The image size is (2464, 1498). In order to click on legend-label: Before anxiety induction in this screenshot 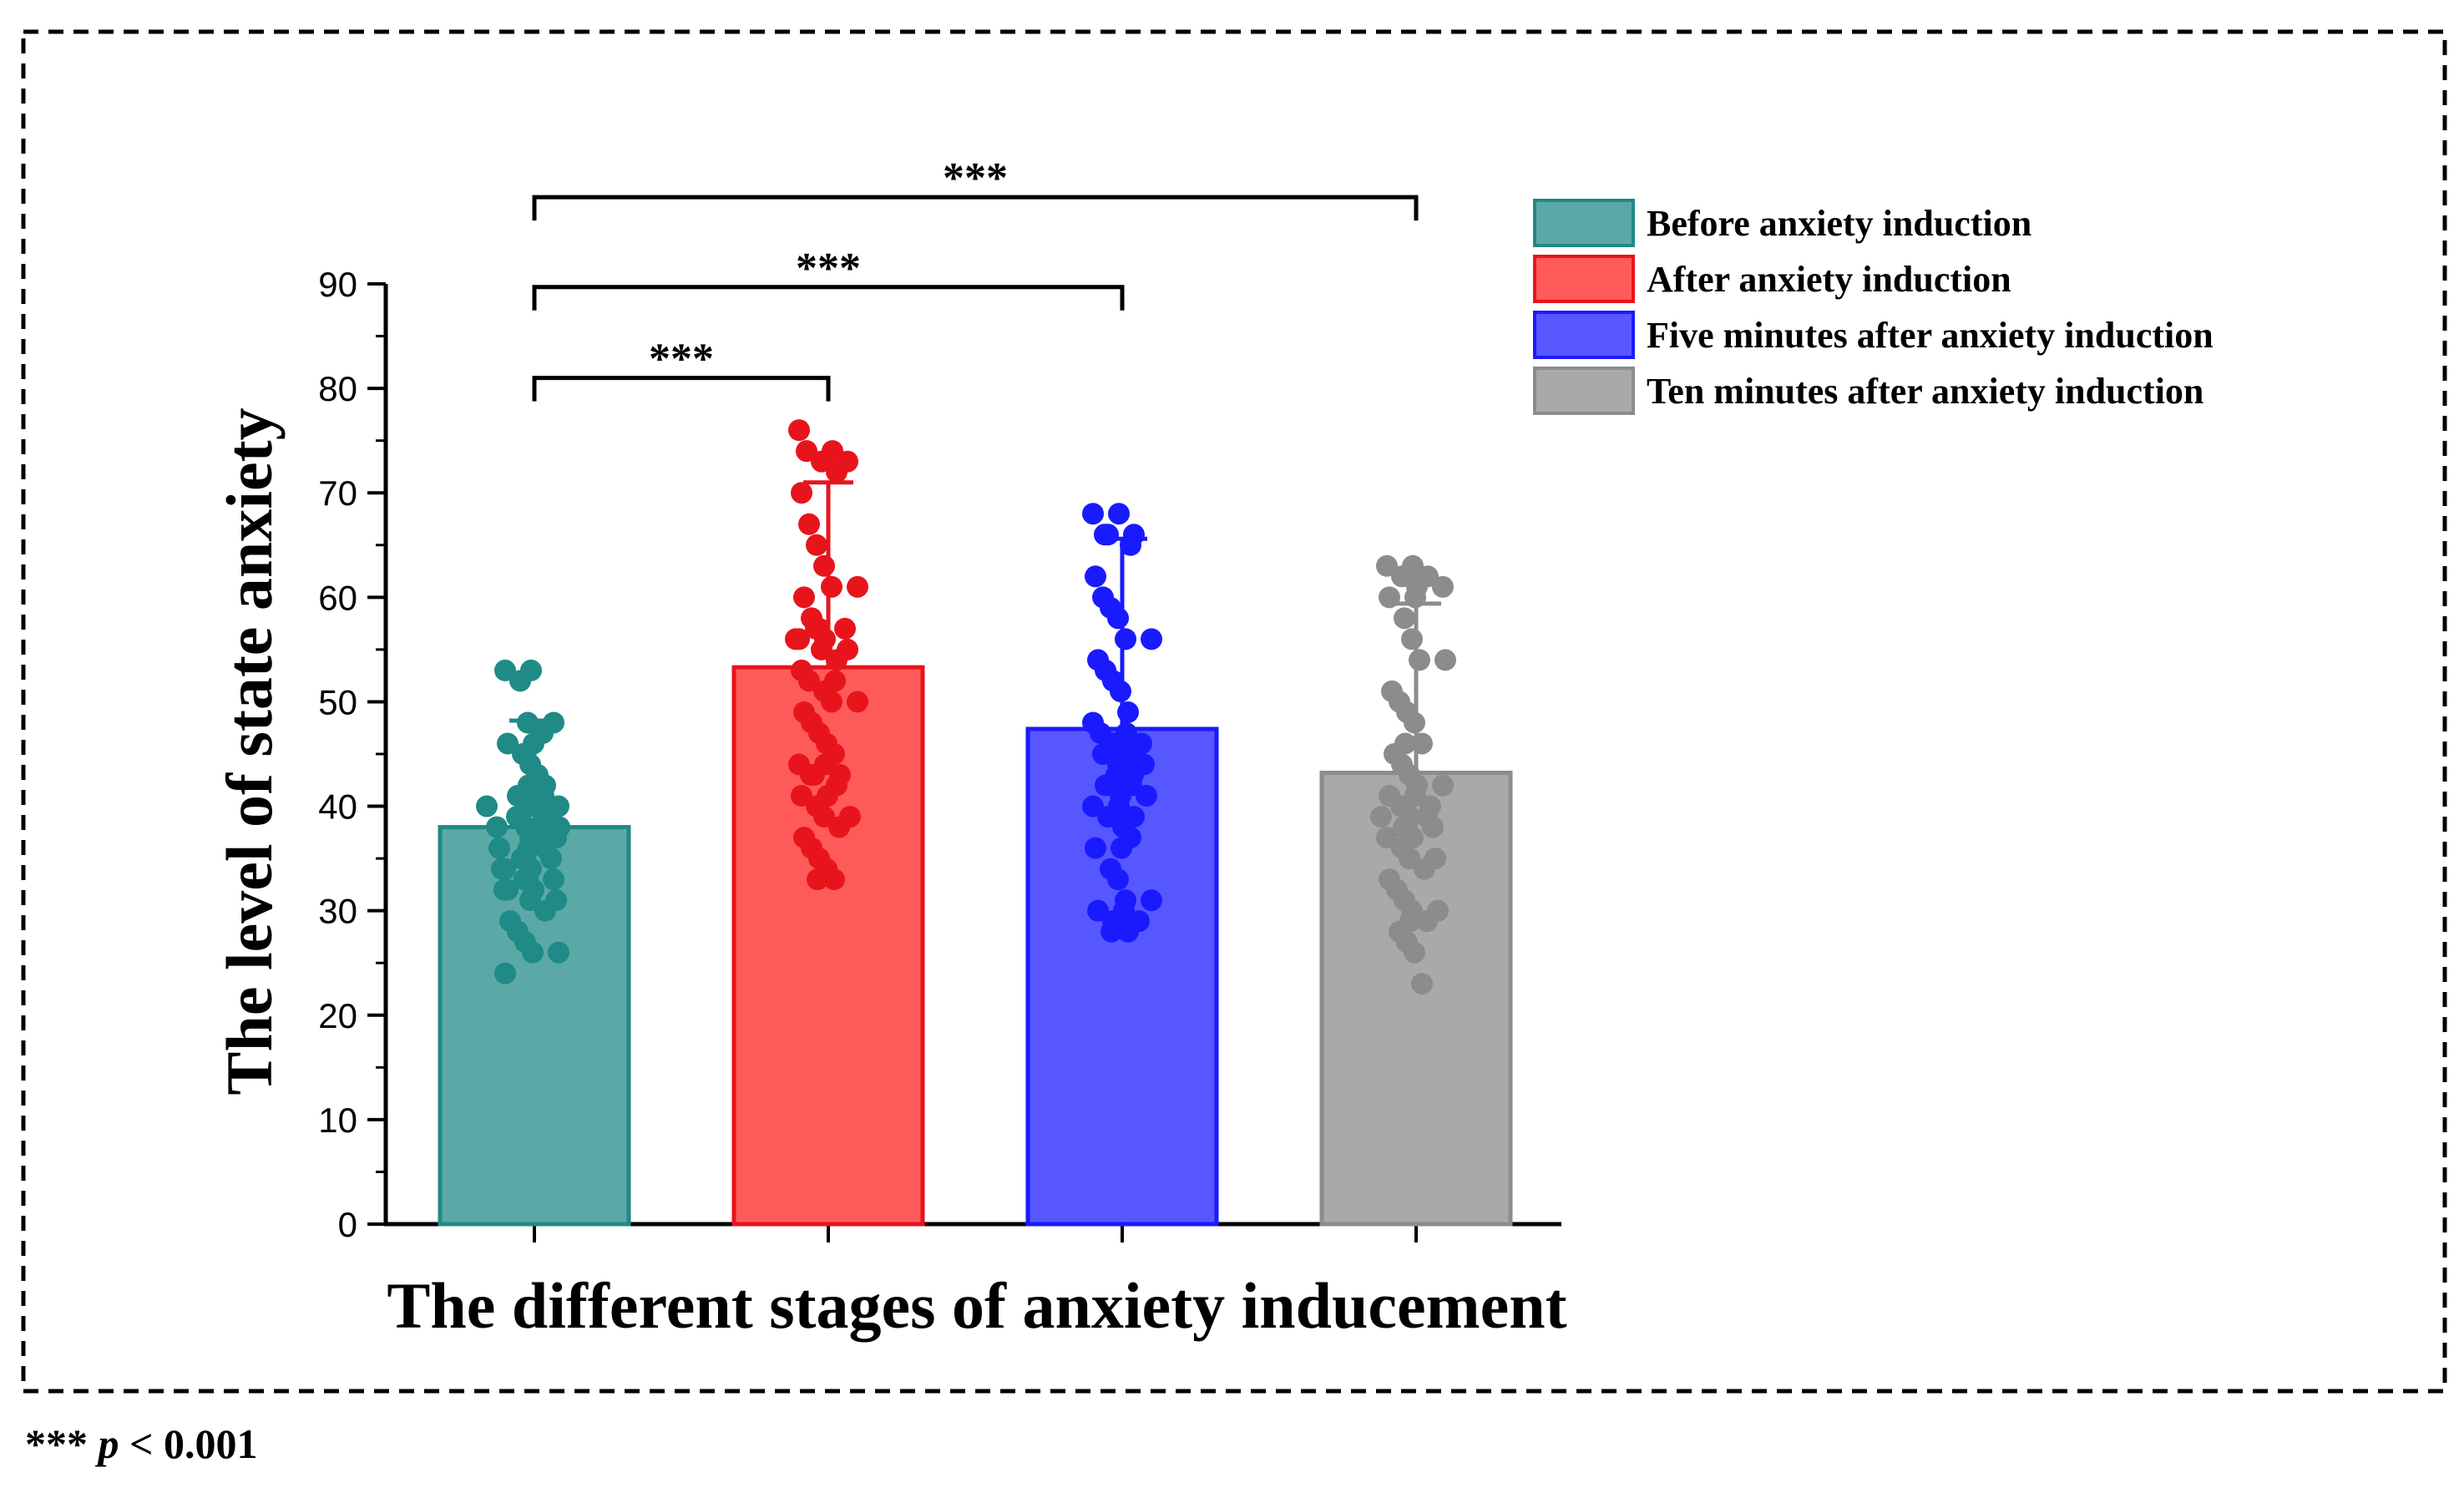, I will do `click(1839, 223)`.